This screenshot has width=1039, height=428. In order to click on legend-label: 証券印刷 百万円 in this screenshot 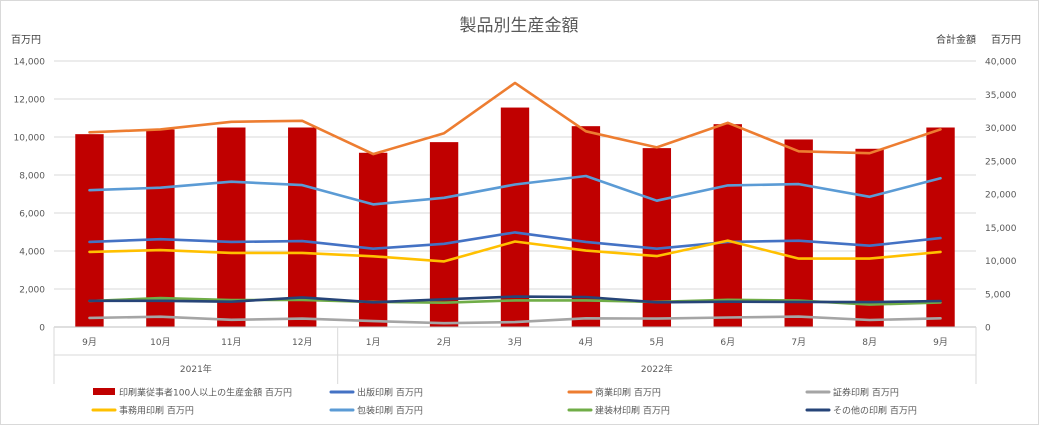, I will do `click(866, 393)`.